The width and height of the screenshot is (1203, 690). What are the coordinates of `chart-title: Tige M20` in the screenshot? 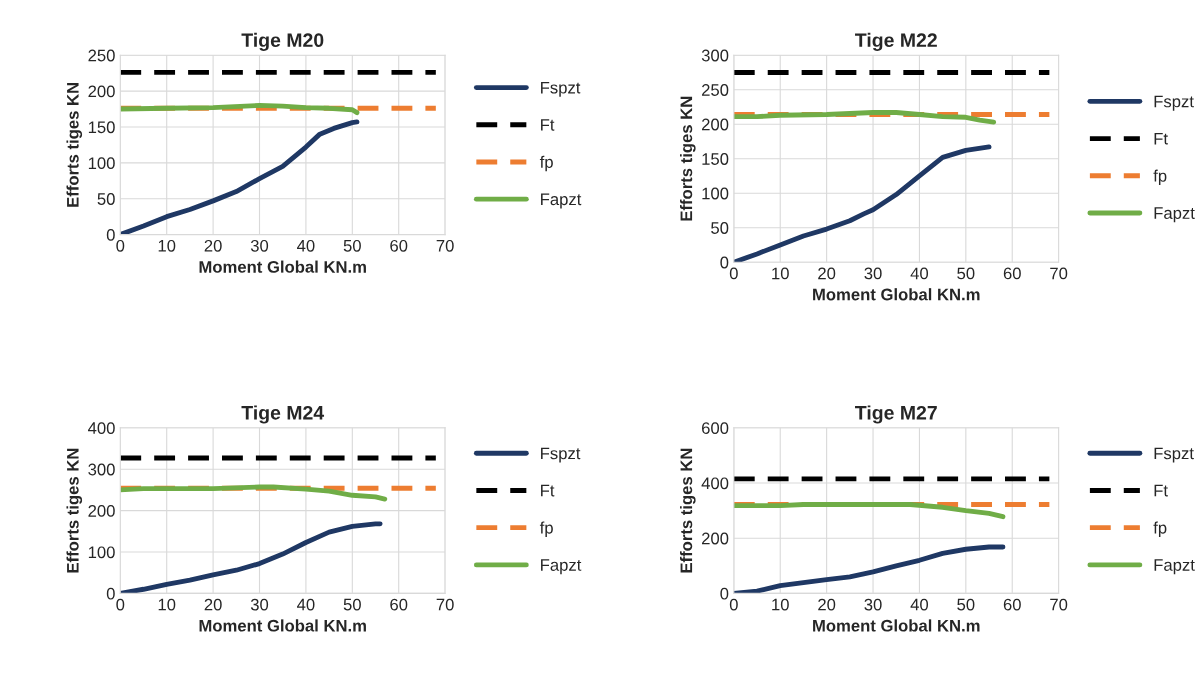 It's located at (282, 41).